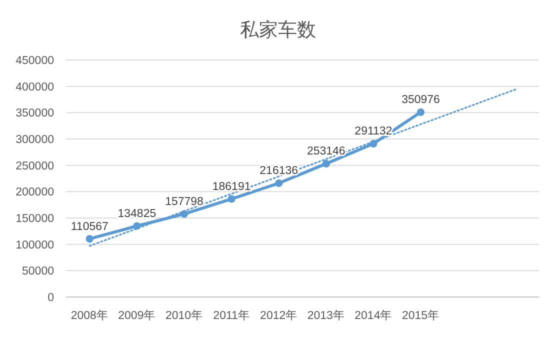 This screenshot has height=338, width=556. What do you see at coordinates (373, 132) in the screenshot?
I see `data-label: 291132` at bounding box center [373, 132].